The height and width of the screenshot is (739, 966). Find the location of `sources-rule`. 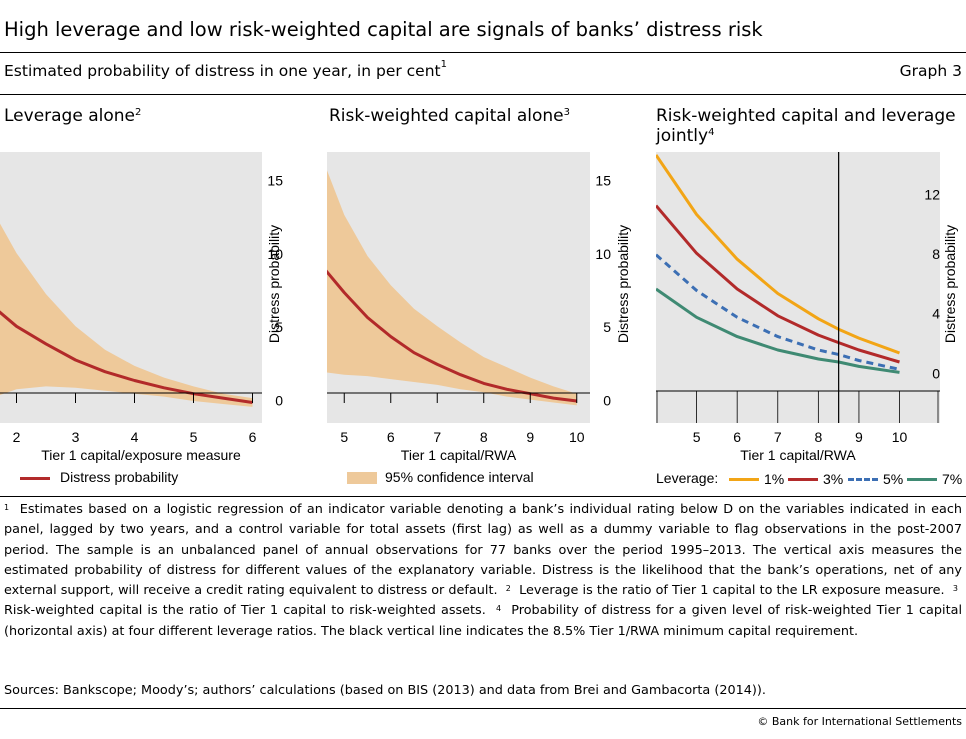

sources-rule is located at coordinates (483, 708).